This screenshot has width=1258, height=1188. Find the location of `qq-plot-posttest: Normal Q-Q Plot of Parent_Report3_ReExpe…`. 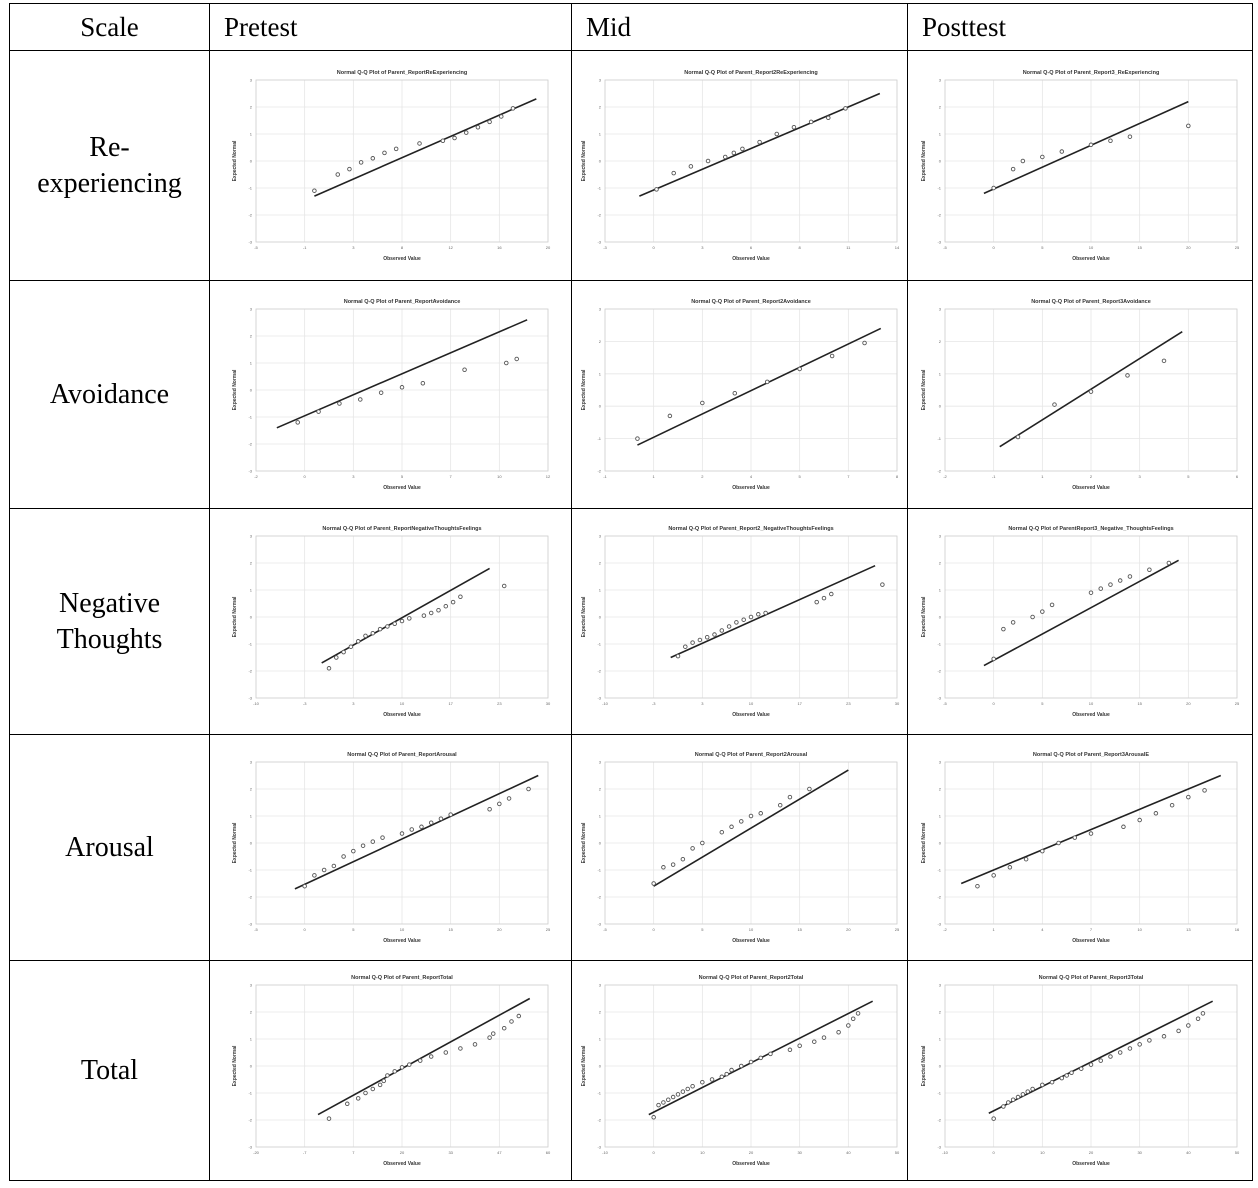

qq-plot-posttest: Normal Q-Q Plot of Parent_Report3_ReExpe… is located at coordinates (1080, 165).